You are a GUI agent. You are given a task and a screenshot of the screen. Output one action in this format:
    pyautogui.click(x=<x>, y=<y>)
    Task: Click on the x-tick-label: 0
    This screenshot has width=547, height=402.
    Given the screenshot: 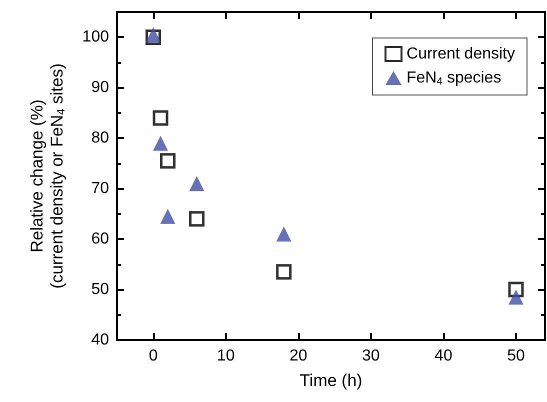 What is the action you would take?
    pyautogui.click(x=153, y=356)
    